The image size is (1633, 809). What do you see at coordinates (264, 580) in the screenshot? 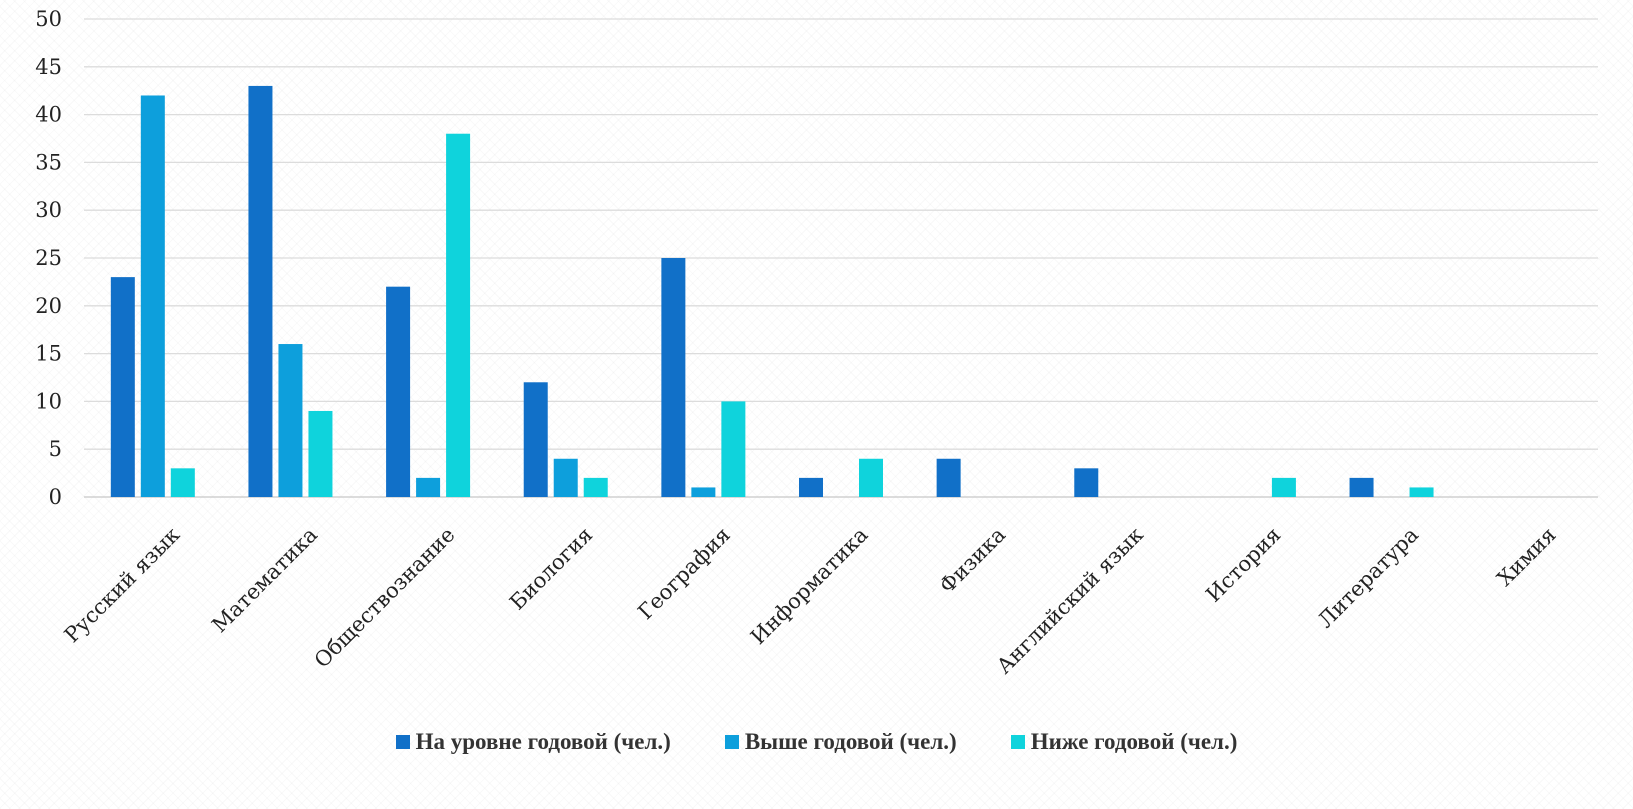
I see `x-tick-label: Математика` at bounding box center [264, 580].